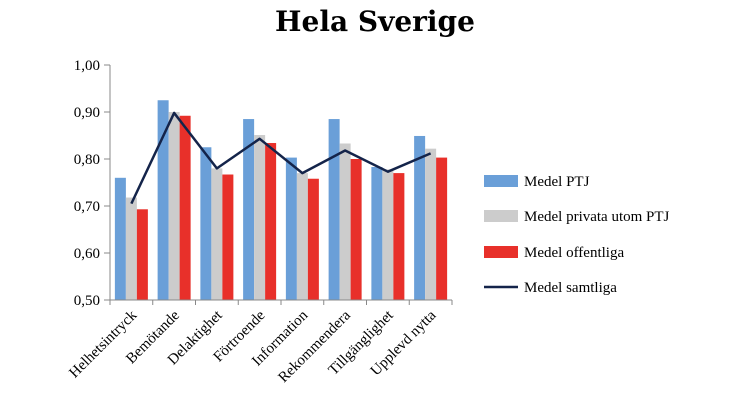 The image size is (746, 419). What do you see at coordinates (574, 253) in the screenshot?
I see `legend-label: Medel offentliga` at bounding box center [574, 253].